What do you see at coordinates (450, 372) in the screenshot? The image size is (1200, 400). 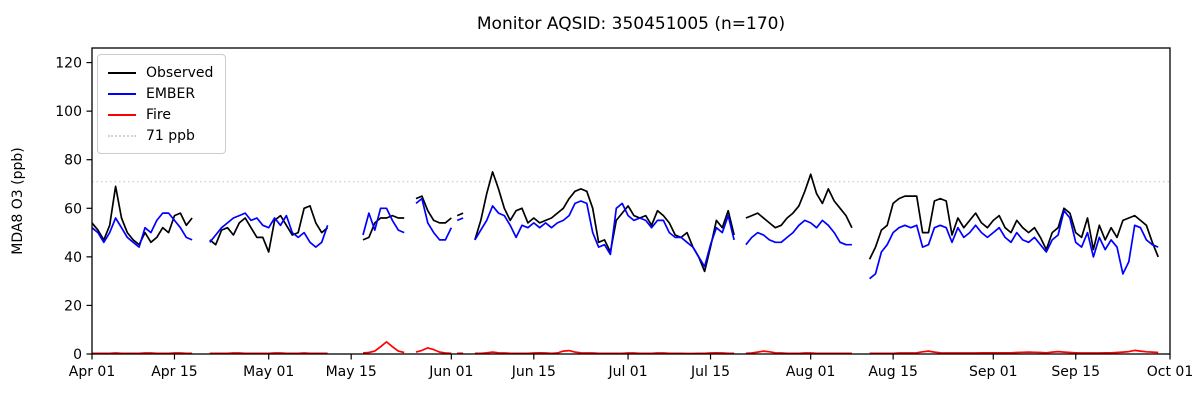 I see `x-tick-label: Jun 01` at bounding box center [450, 372].